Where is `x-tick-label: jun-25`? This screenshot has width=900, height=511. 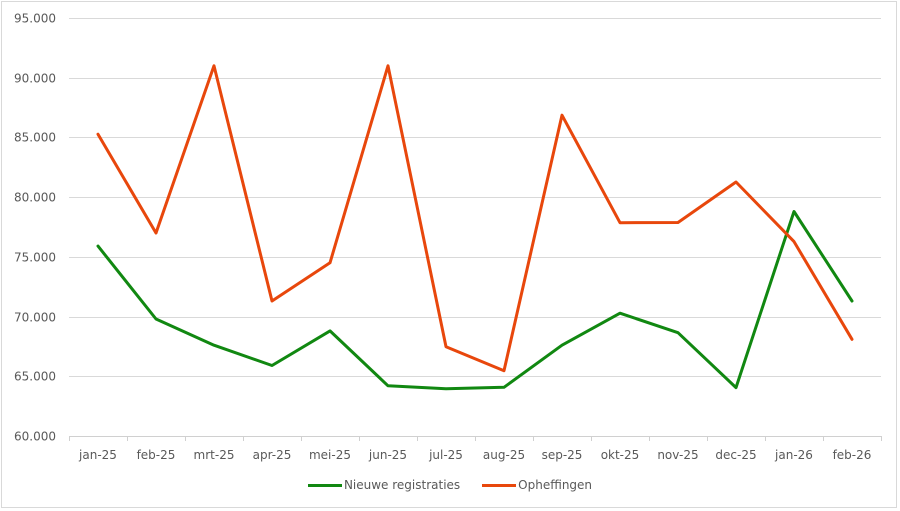
x-tick-label: jun-25 is located at coordinates (387, 455).